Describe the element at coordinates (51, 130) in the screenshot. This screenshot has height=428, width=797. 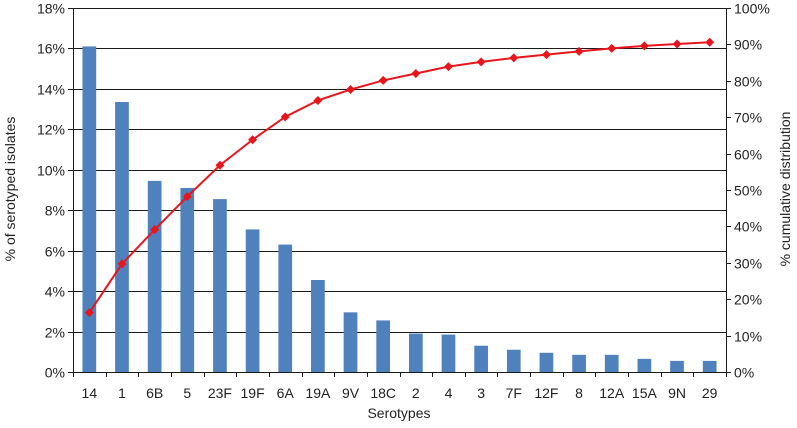
I see `y-tick-label: 12%` at that location.